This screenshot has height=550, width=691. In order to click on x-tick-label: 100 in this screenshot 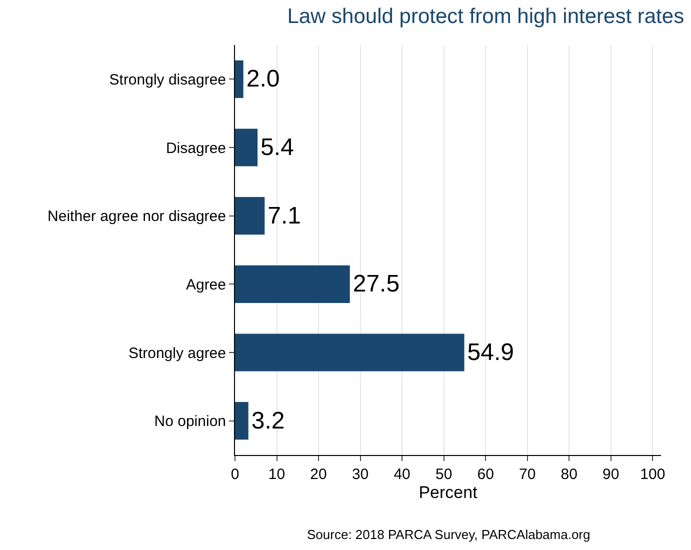, I will do `click(653, 474)`.